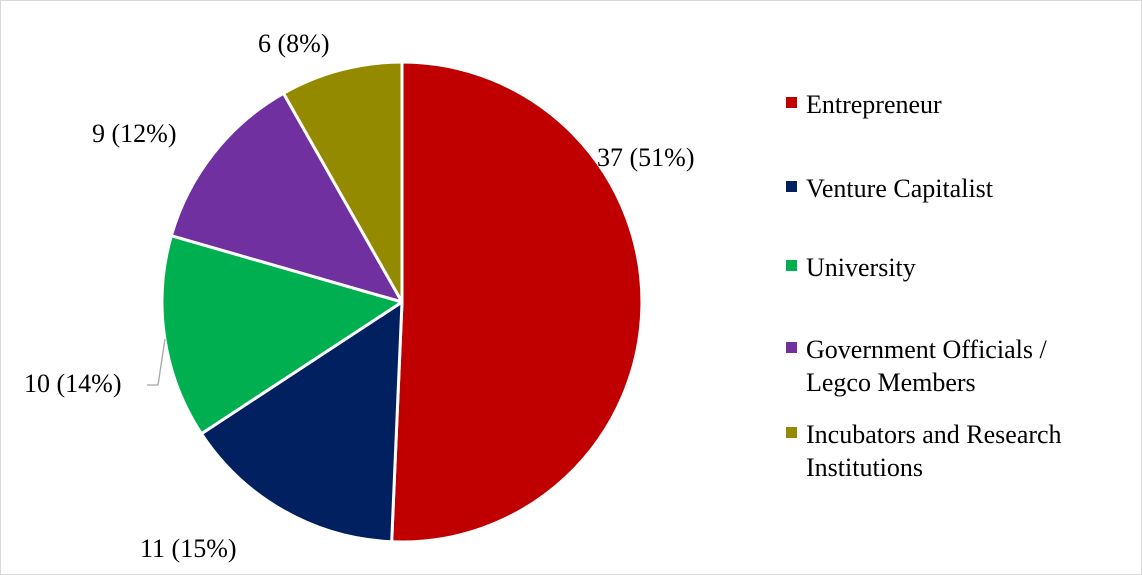  I want to click on data-label: 37 (51%), so click(645, 157).